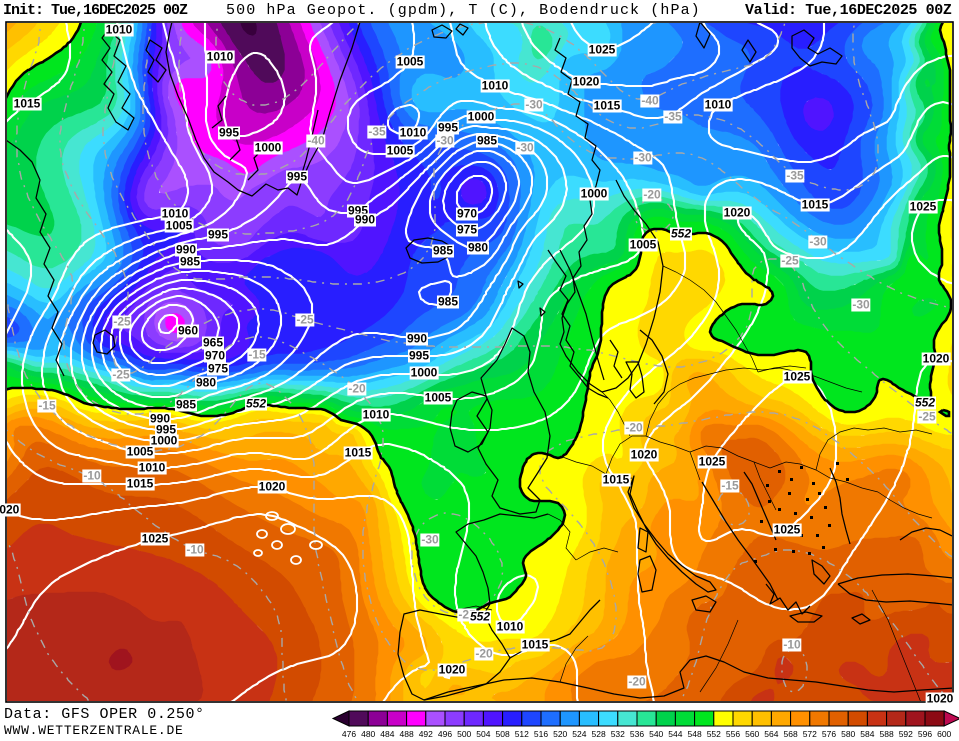 This screenshot has width=959, height=741. Describe the element at coordinates (867, 734) in the screenshot. I see `svg-text: 584` at that location.